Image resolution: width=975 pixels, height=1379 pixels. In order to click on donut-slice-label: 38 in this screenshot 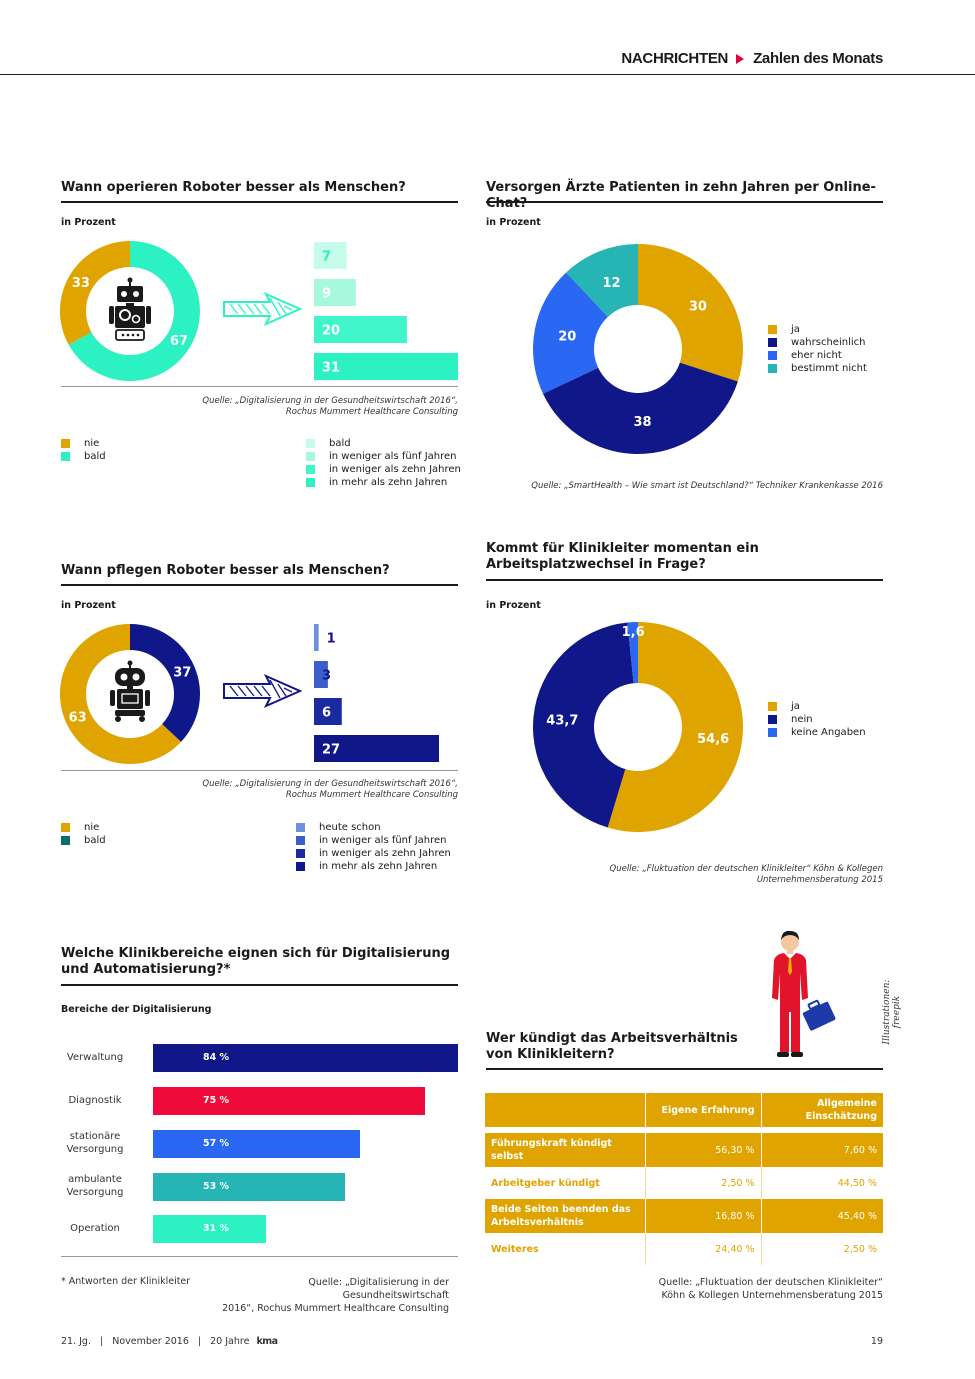, I will do `click(642, 422)`.